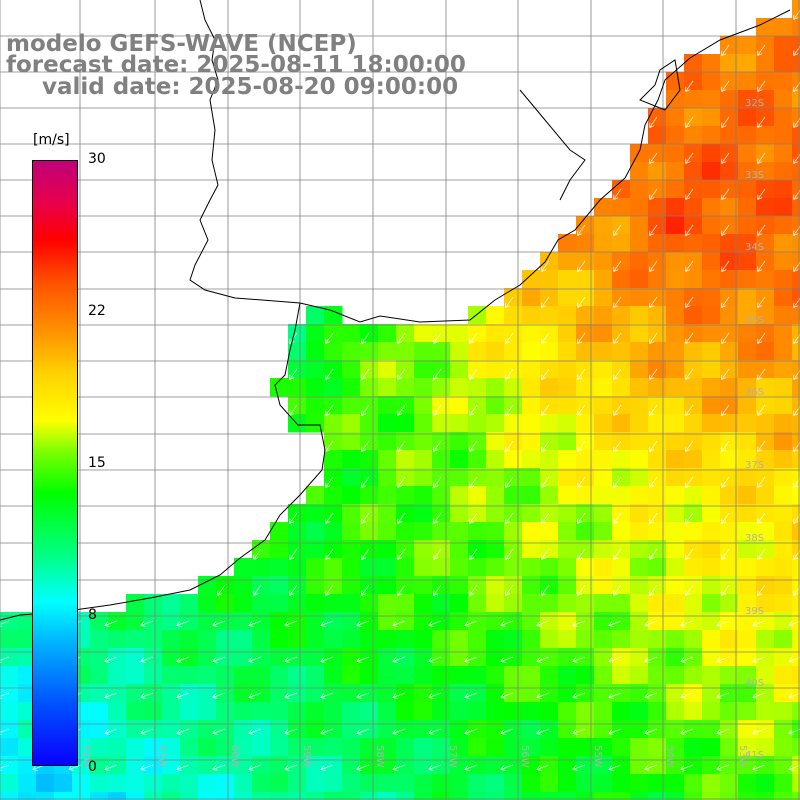 The height and width of the screenshot is (800, 800). What do you see at coordinates (742, 756) in the screenshot?
I see `lon-label: 53W` at bounding box center [742, 756].